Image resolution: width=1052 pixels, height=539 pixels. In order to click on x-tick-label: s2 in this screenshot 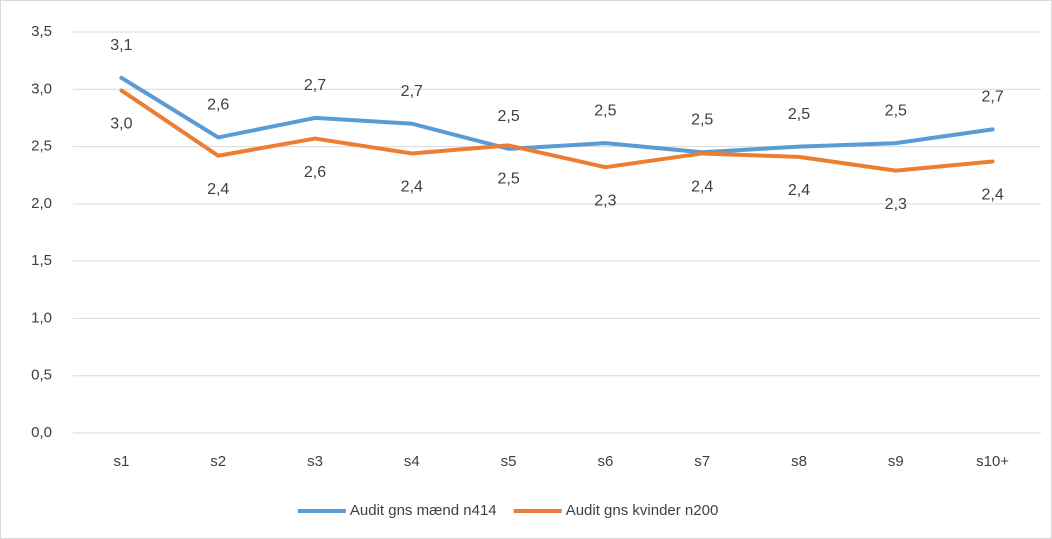, I will do `click(218, 461)`.